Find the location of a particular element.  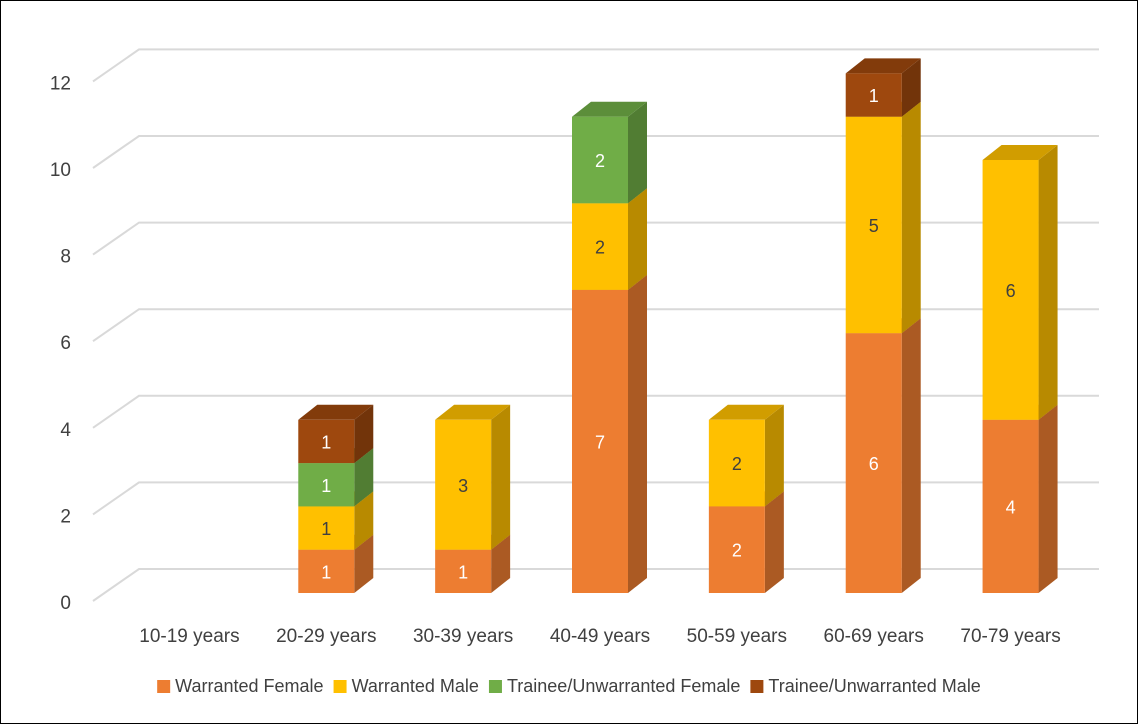

y-tick-label: 2 is located at coordinates (65, 516).